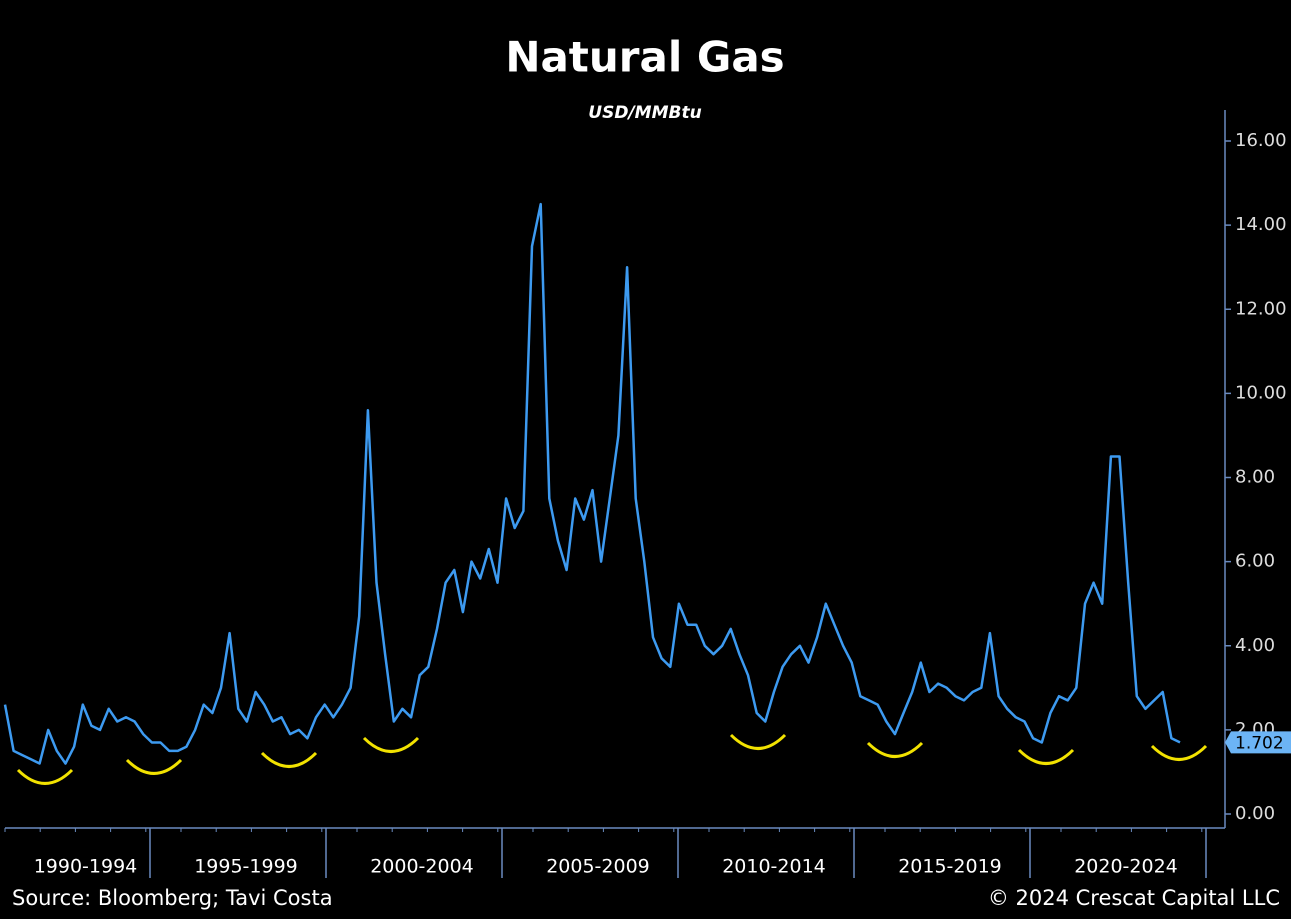 This screenshot has width=1291, height=919. Describe the element at coordinates (644, 57) in the screenshot. I see `chart-title: Natural Gas` at that location.